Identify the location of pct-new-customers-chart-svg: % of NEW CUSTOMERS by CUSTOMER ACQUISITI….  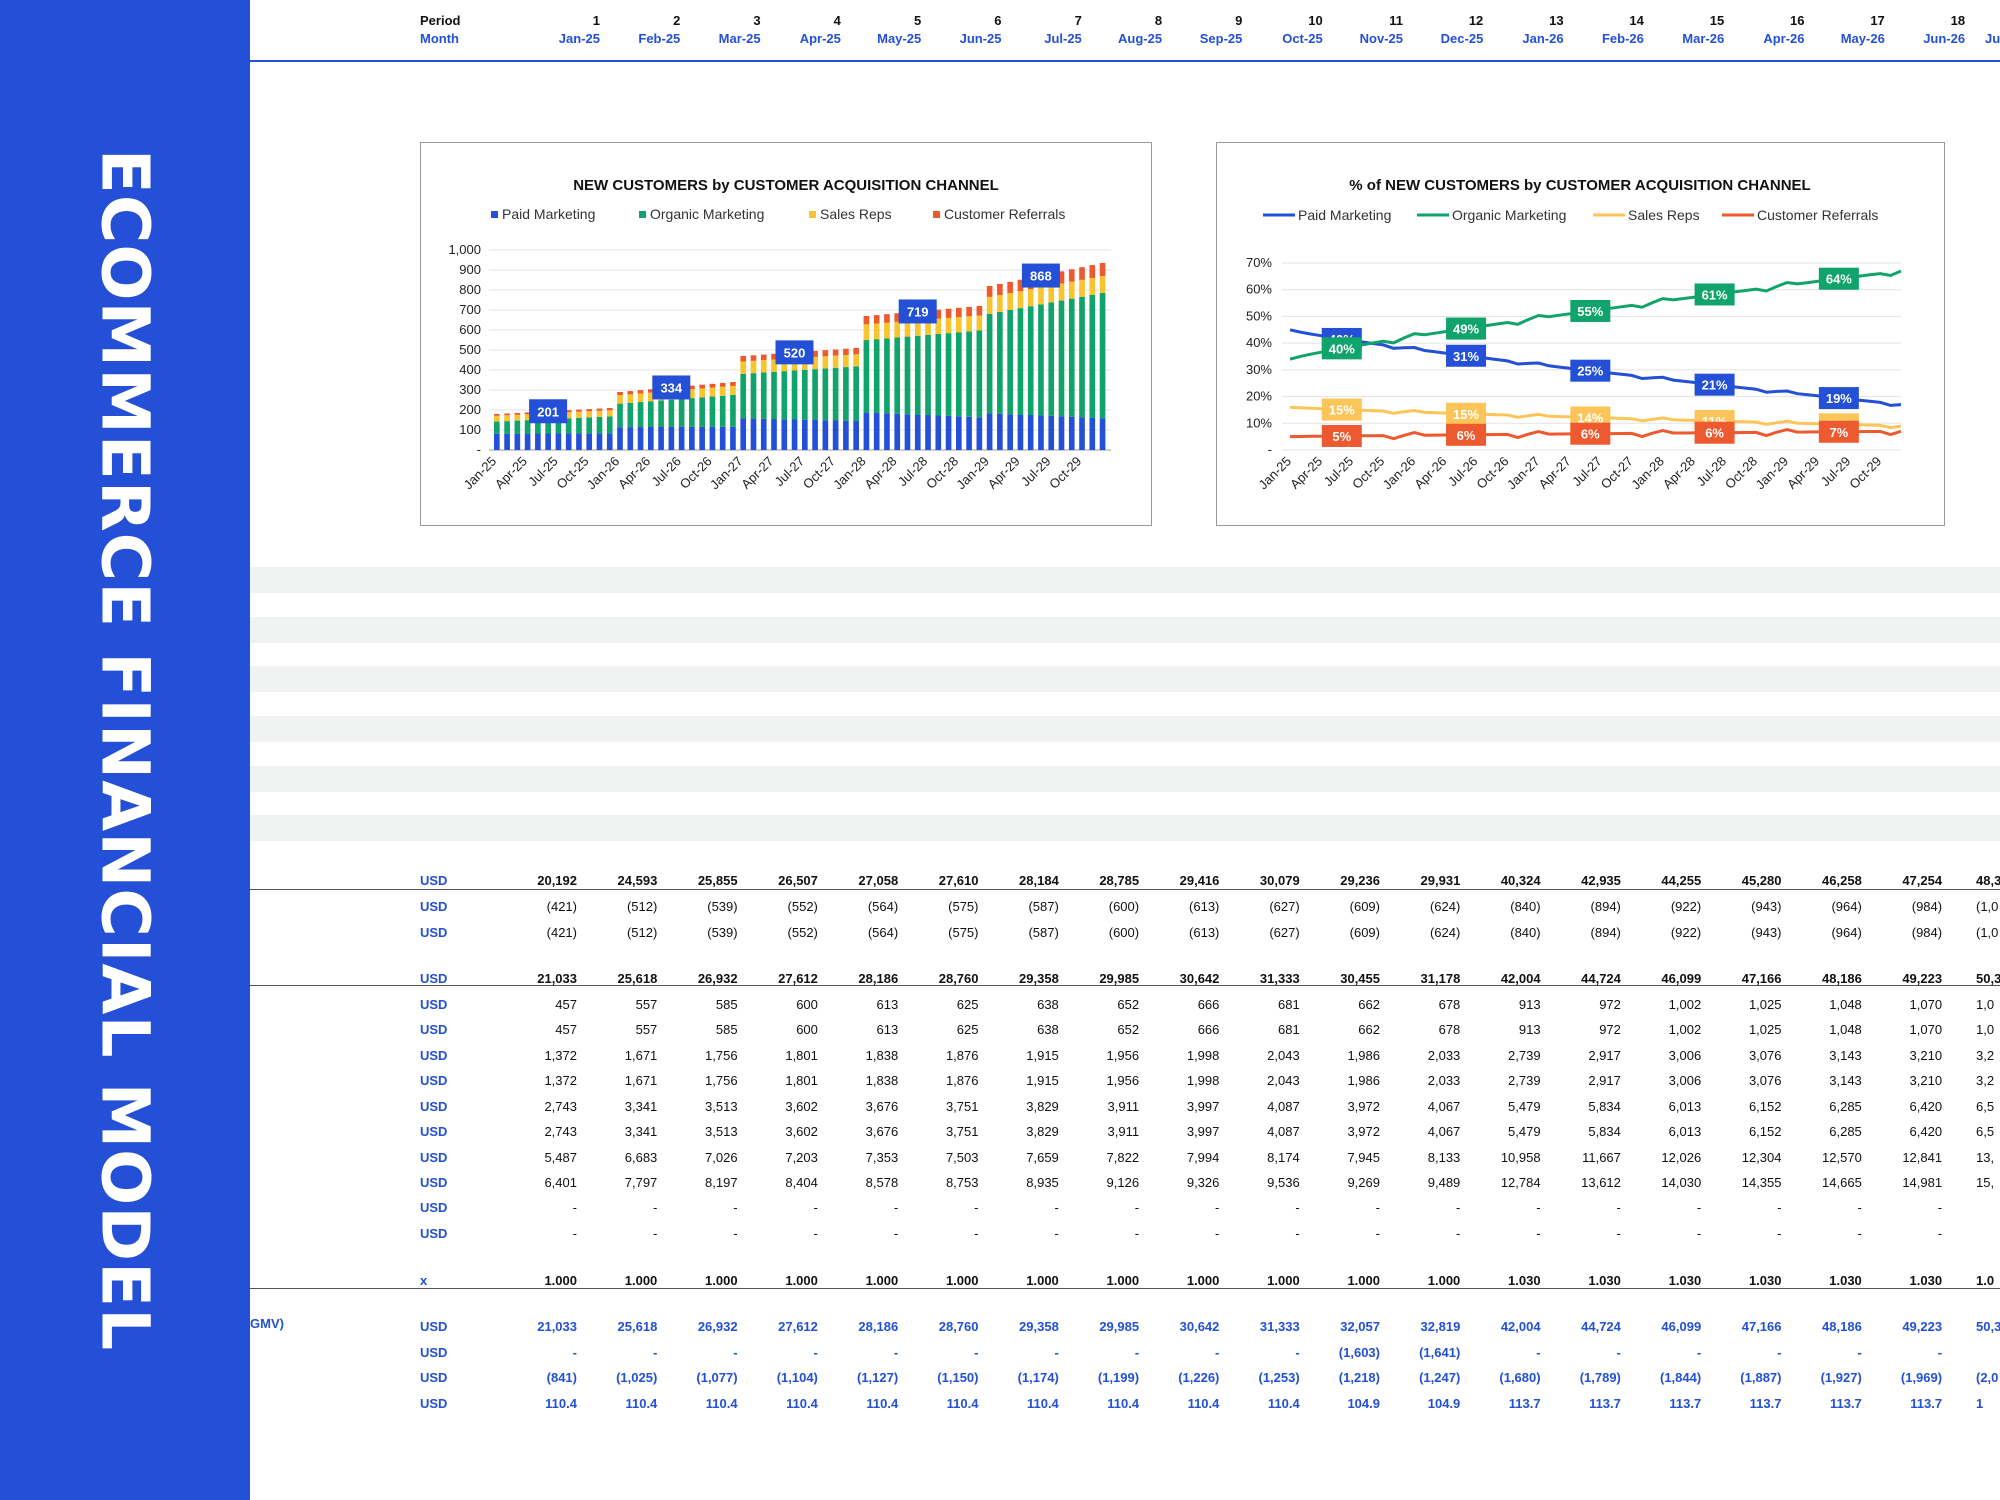
(1574, 334).